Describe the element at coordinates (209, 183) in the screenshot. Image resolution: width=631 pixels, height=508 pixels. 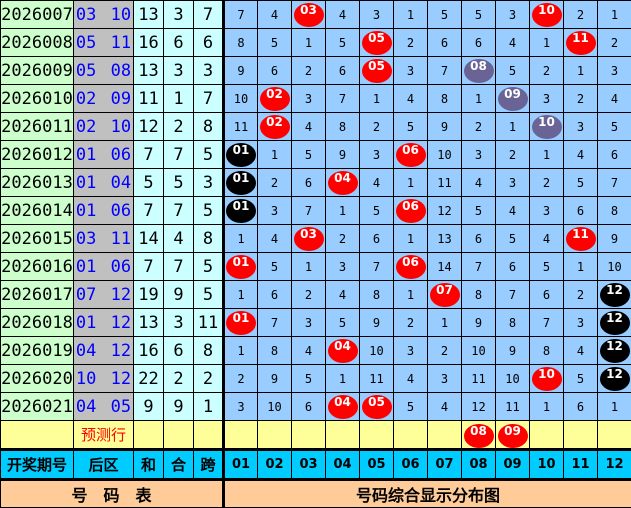
I see `span-value: 3` at that location.